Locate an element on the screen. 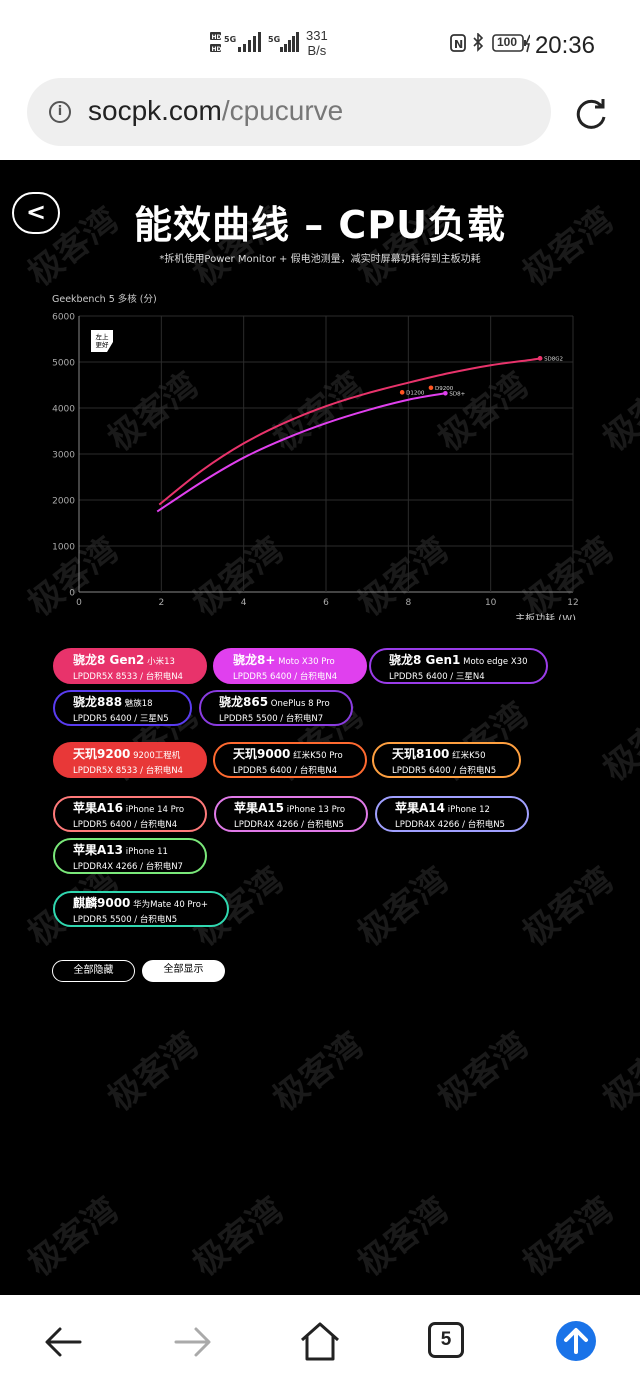 Image resolution: width=640 pixels, height=1389 pixels. tabs-button: 5 is located at coordinates (446, 1340).